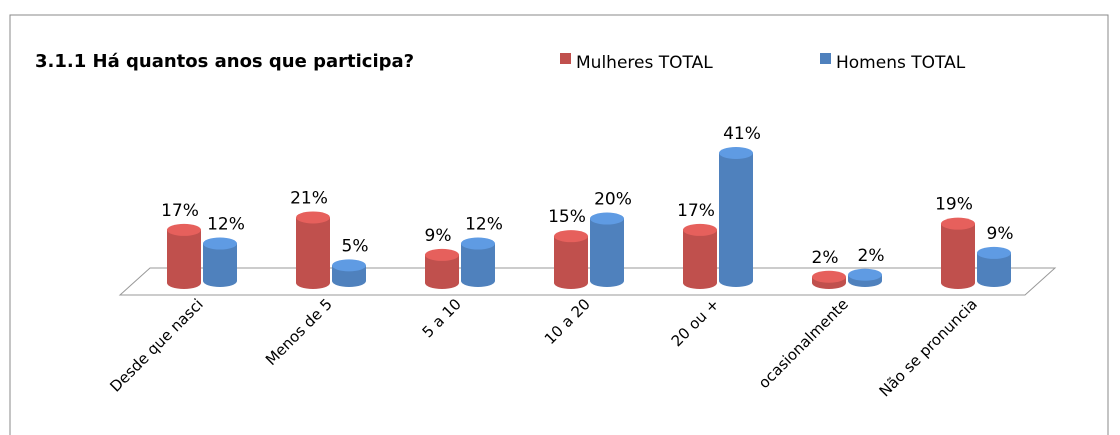 This screenshot has width=1120, height=435. What do you see at coordinates (901, 63) in the screenshot?
I see `legend-label: Homens TOTAL` at bounding box center [901, 63].